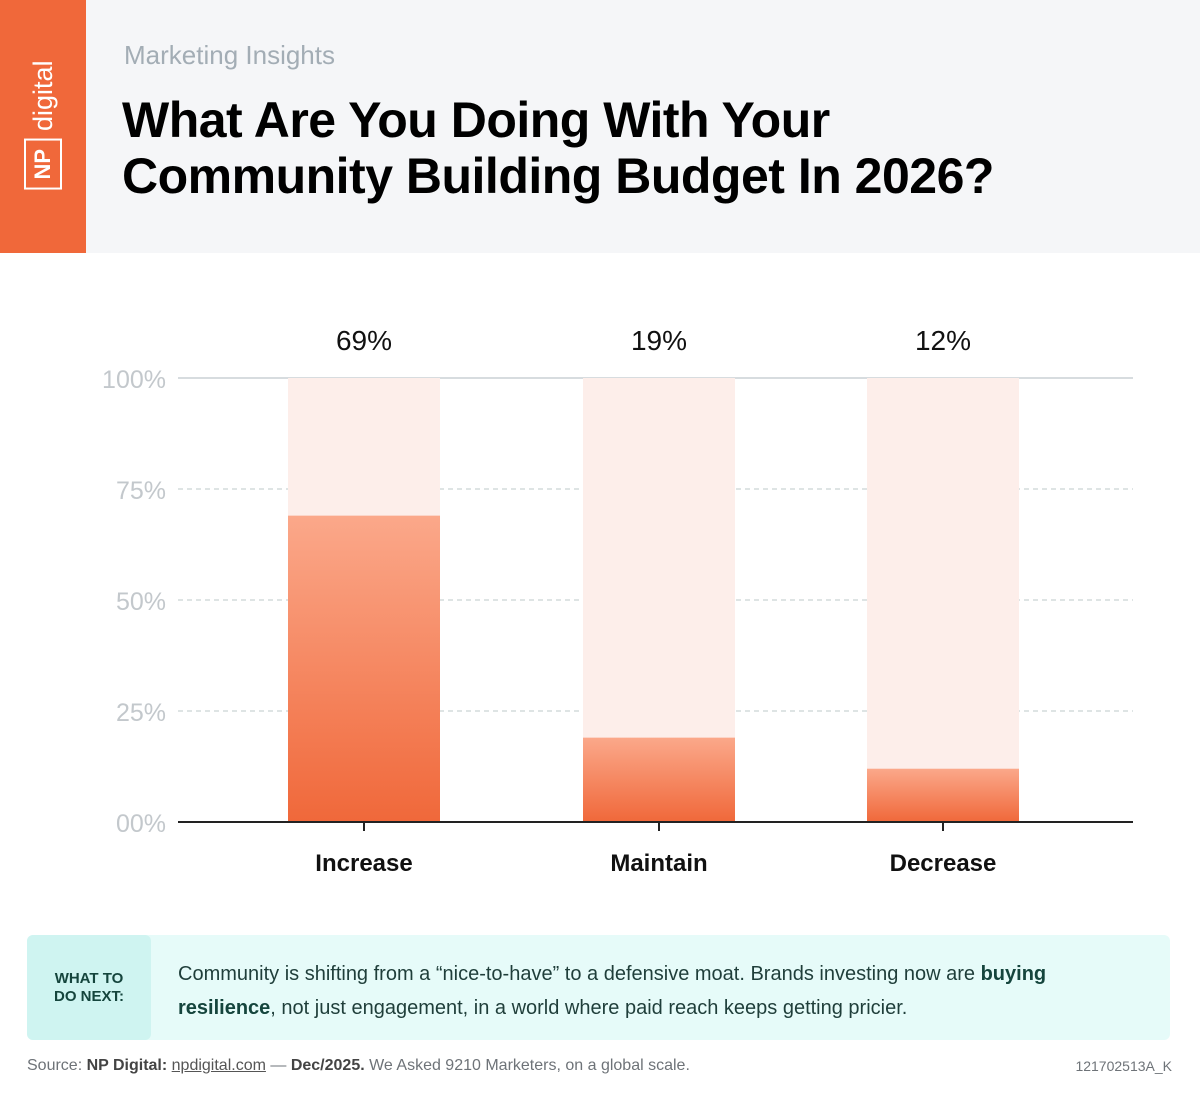 Image resolution: width=1200 pixels, height=1100 pixels. I want to click on bar-increase, so click(364, 668).